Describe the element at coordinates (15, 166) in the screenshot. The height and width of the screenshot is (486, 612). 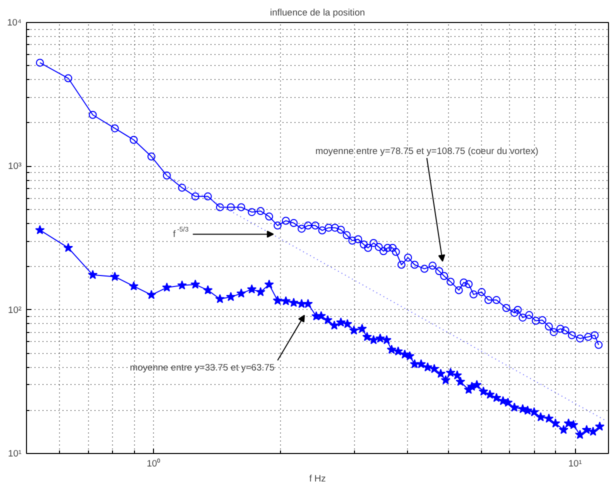
I see `y-tick-label: 10³` at that location.